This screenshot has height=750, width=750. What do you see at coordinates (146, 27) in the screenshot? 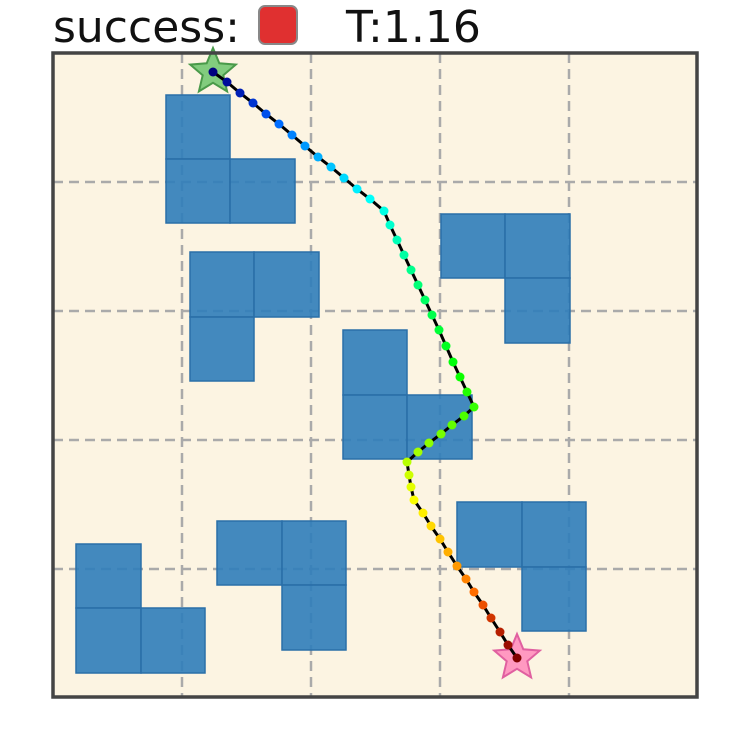
I see `status-label: success:` at bounding box center [146, 27].